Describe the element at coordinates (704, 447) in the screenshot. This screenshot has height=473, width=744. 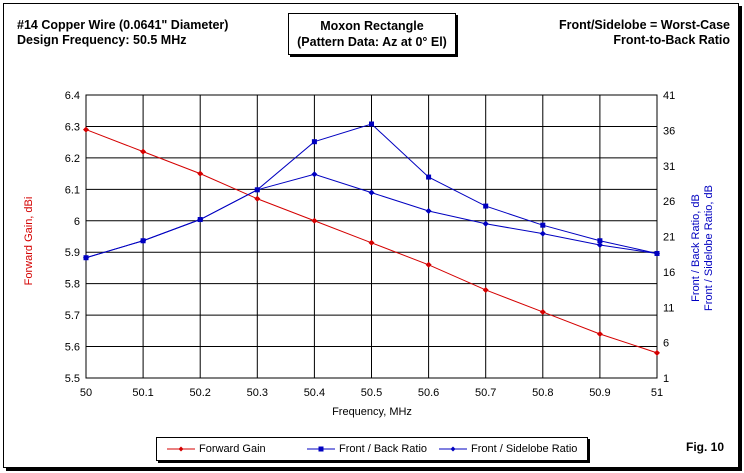
I see `figure-label: Fig. 10` at that location.